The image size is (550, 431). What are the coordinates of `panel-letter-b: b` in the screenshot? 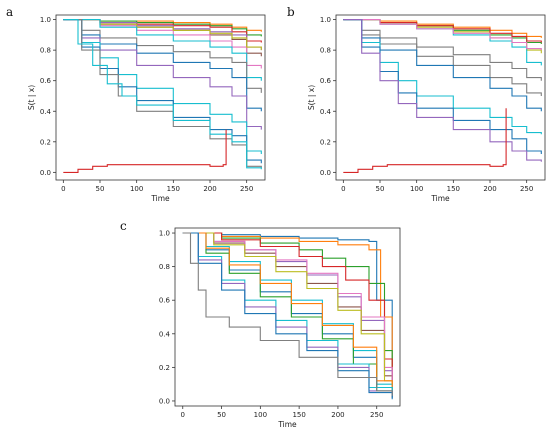 It's located at (291, 12).